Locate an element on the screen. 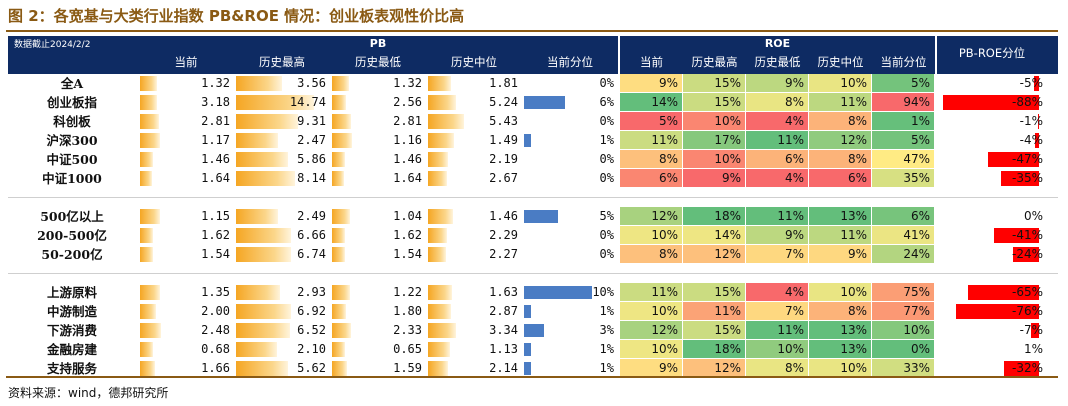 The image size is (1068, 406). roe-cell: 77% is located at coordinates (903, 311).